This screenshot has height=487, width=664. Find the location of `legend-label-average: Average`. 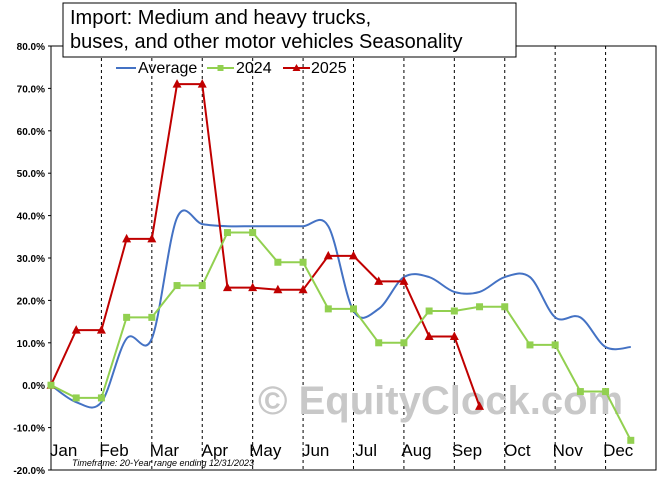

legend-label-average: Average is located at coordinates (167, 68).